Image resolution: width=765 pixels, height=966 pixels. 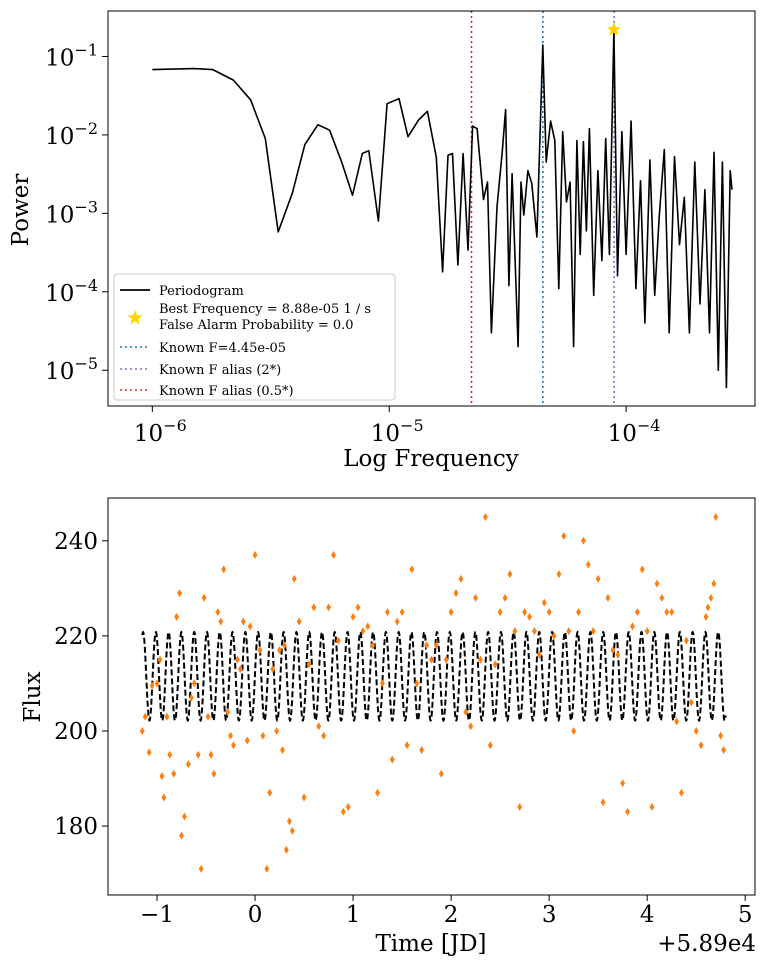 What do you see at coordinates (254, 337) in the screenshot?
I see `legend-box` at bounding box center [254, 337].